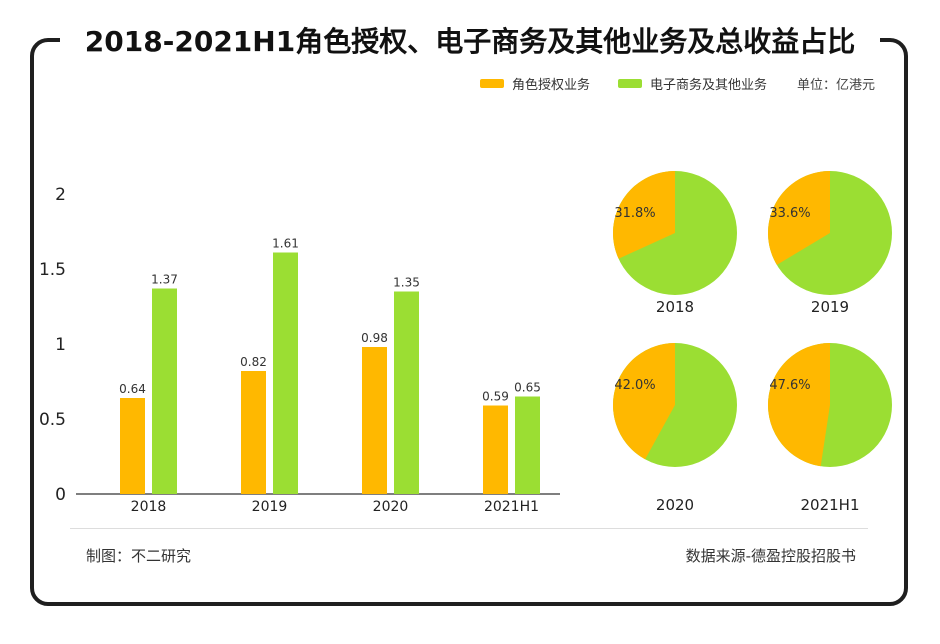 The width and height of the screenshot is (940, 644). Describe the element at coordinates (52, 270) in the screenshot. I see `y-tick-label: 1.5` at that location.